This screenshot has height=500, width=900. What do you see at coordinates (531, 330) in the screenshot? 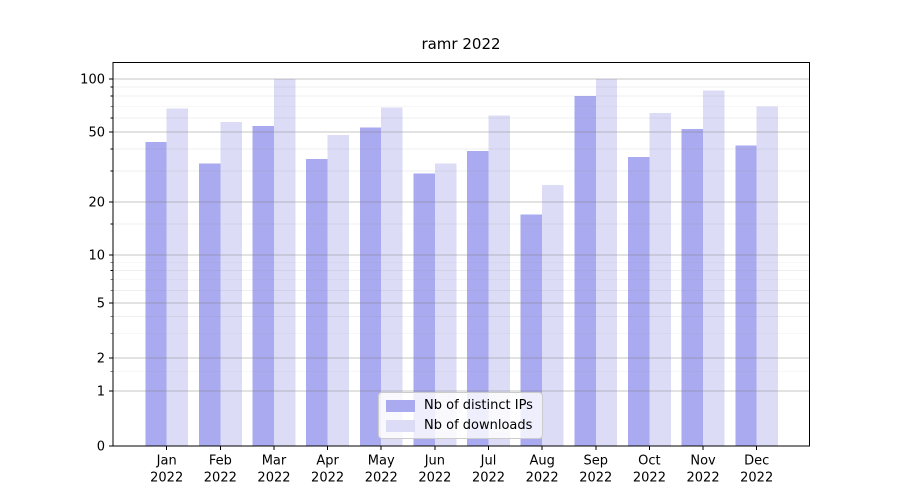
I see `bar-aug-distinct-ips` at bounding box center [531, 330].